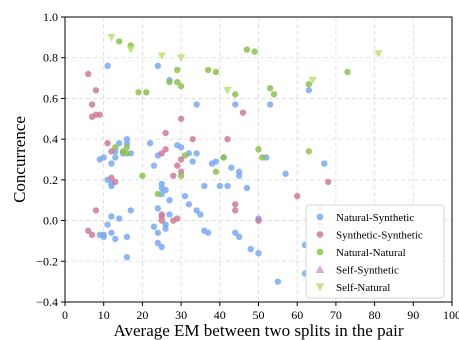 Image resolution: width=459 pixels, height=340 pixels. I want to click on x-tick-label: 70, so click(336, 315).